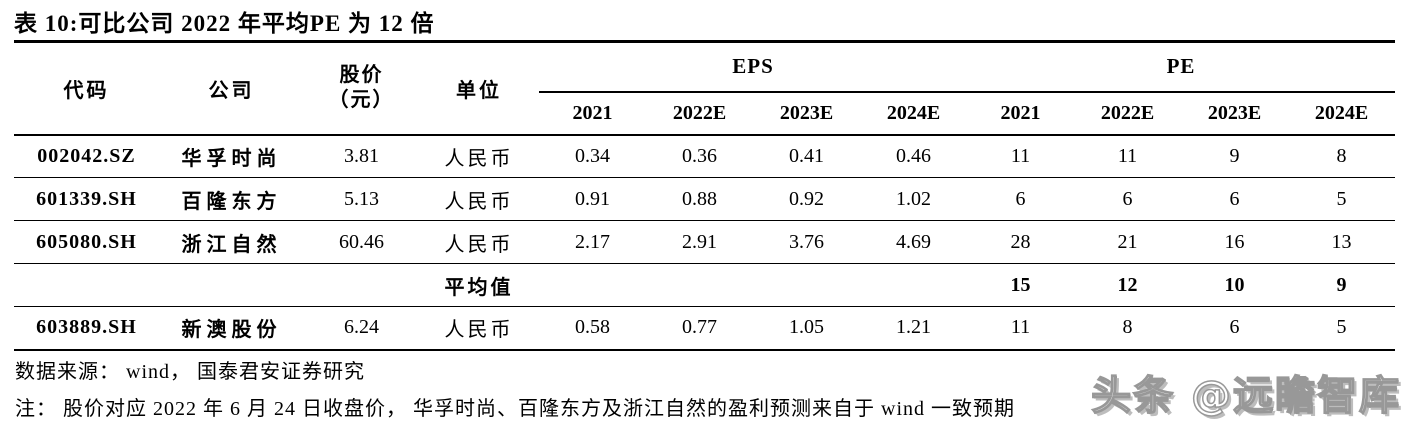 The height and width of the screenshot is (427, 1407). I want to click on data-source: 数据来源： wind， 国泰君安证券研究, so click(190, 372).